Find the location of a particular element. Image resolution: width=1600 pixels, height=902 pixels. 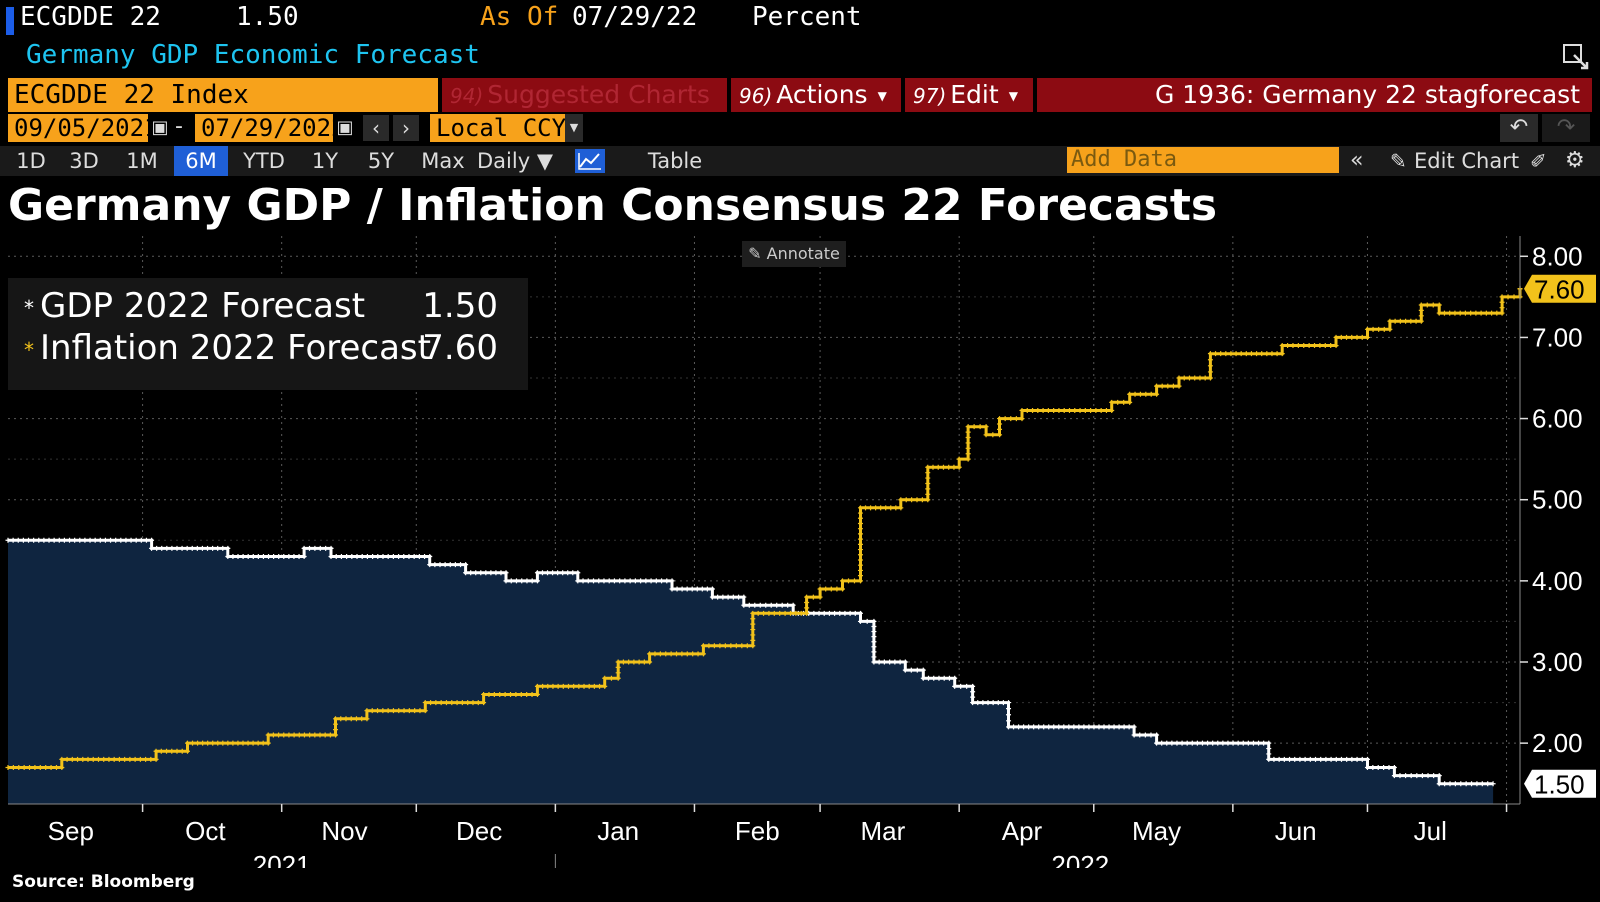

chevron-left-icon: ‹ is located at coordinates (376, 128).